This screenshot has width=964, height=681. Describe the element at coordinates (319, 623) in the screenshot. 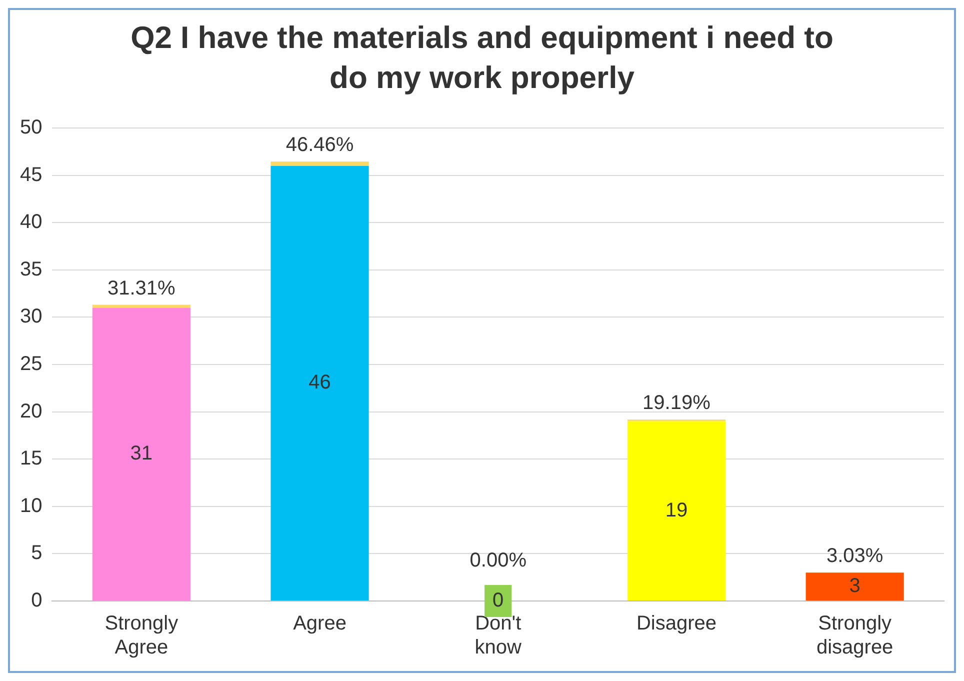

I see `x-tick-label: Agree` at that location.